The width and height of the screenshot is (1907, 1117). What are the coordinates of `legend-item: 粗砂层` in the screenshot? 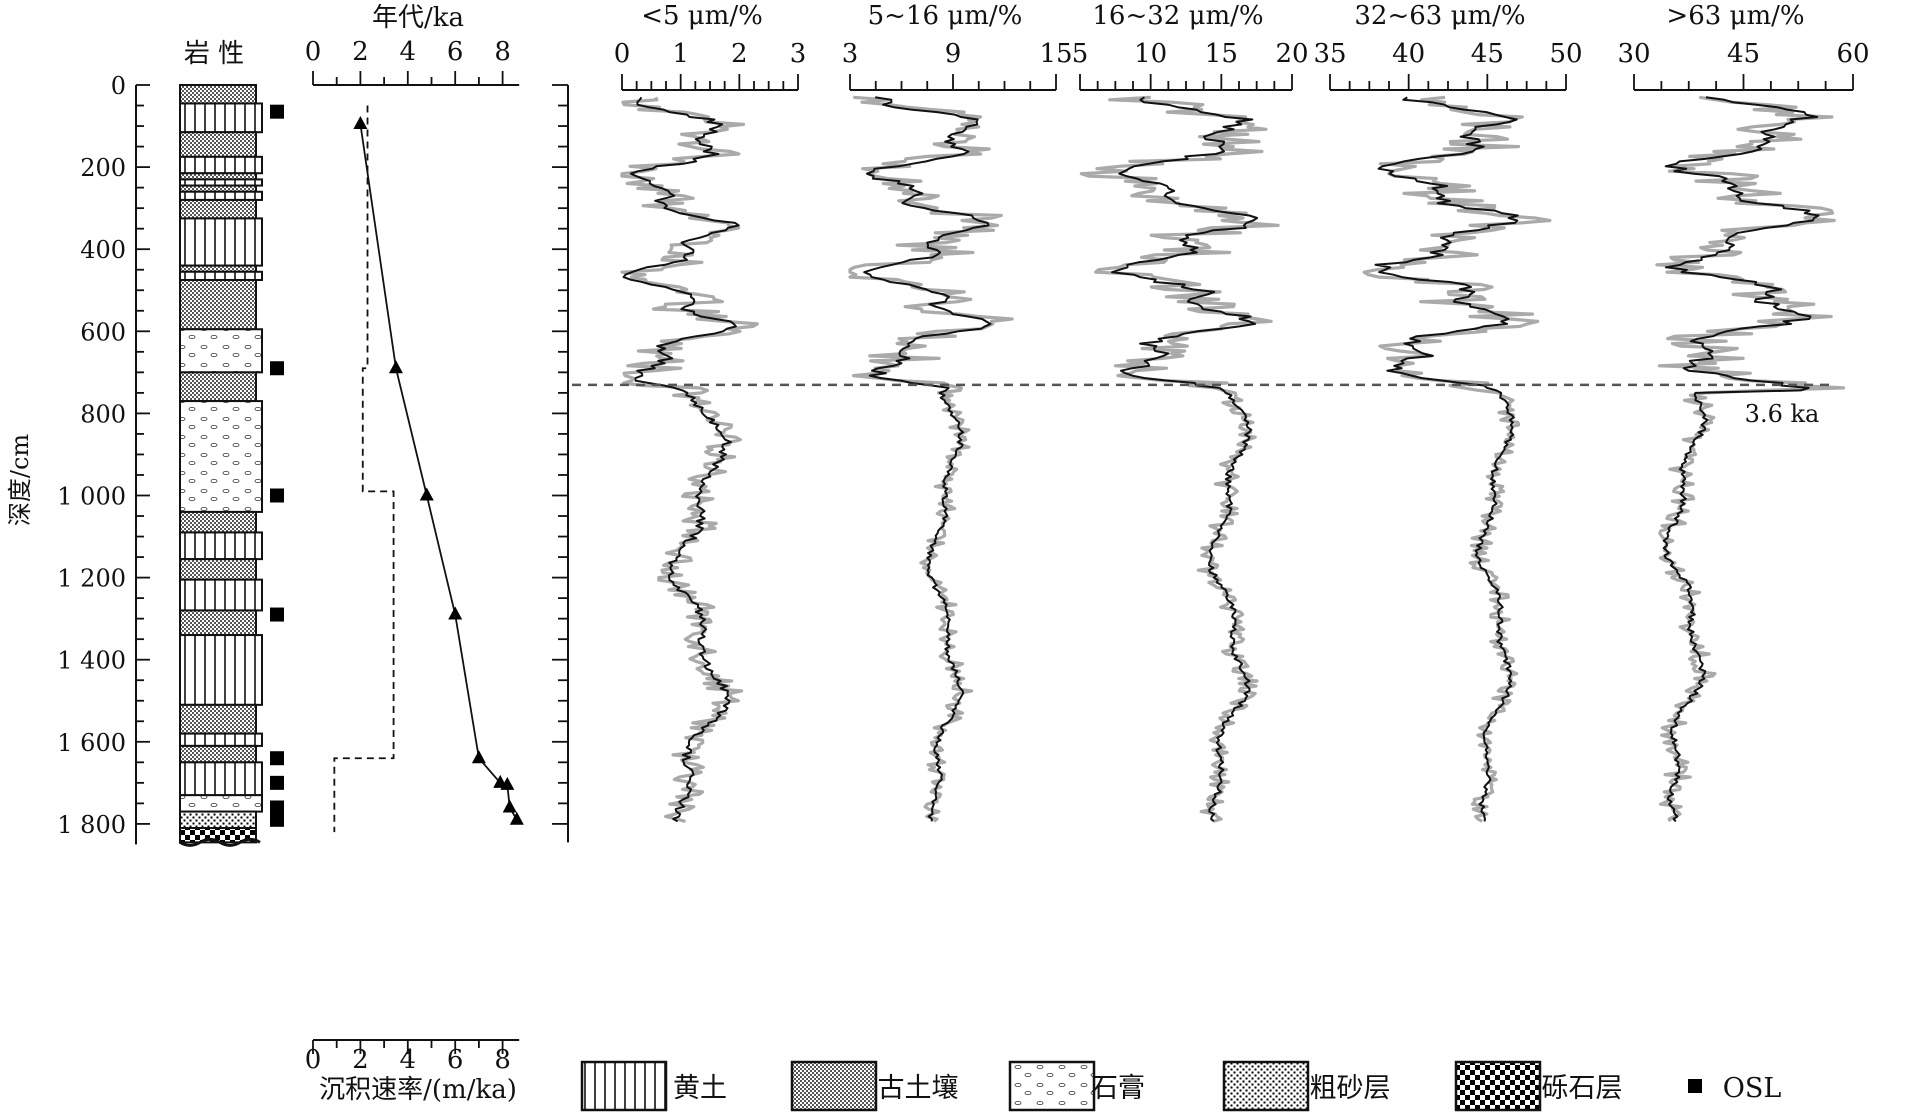 It's located at (1306, 1086).